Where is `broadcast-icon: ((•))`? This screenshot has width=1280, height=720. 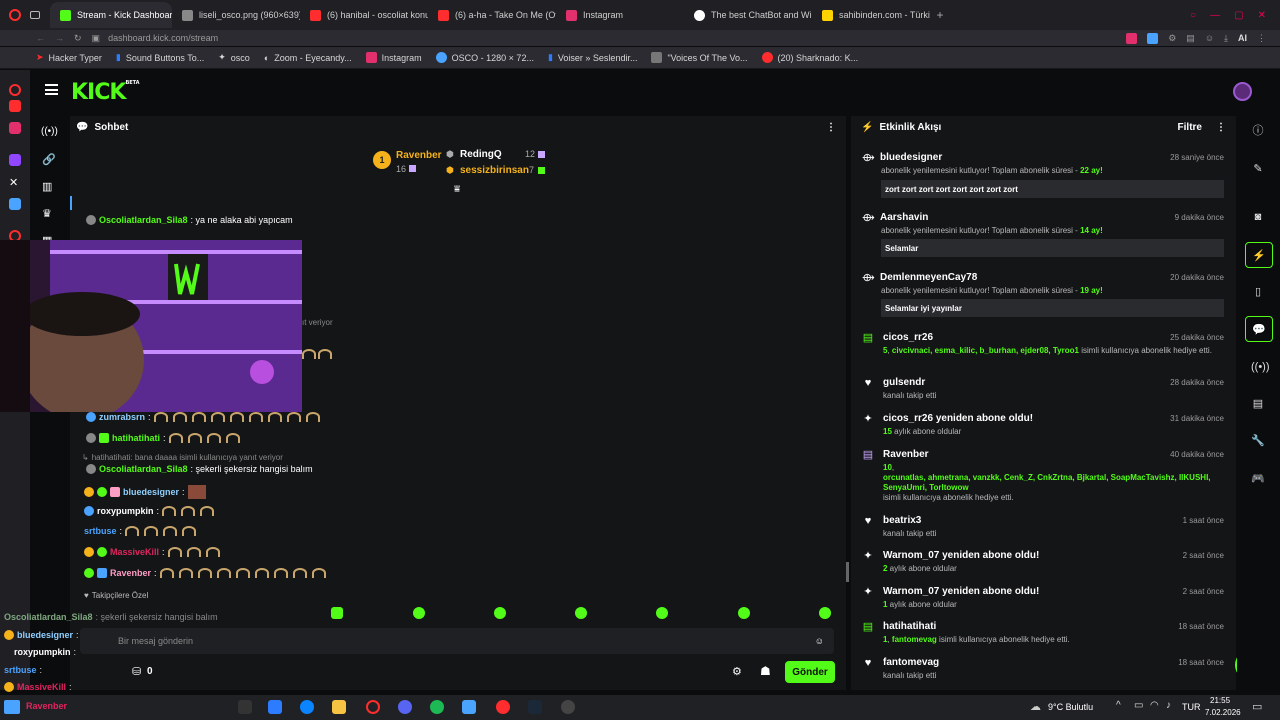 broadcast-icon: ((•)) is located at coordinates (1260, 367).